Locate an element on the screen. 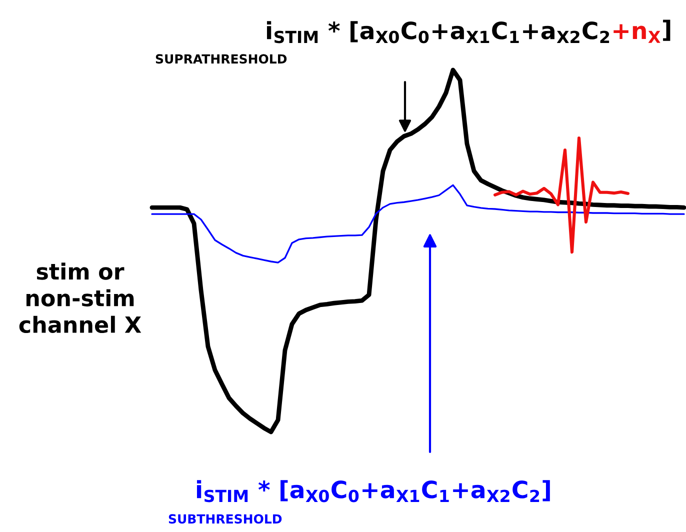 The height and width of the screenshot is (532, 686). text: +n$_{X}$ is located at coordinates (637, 33).